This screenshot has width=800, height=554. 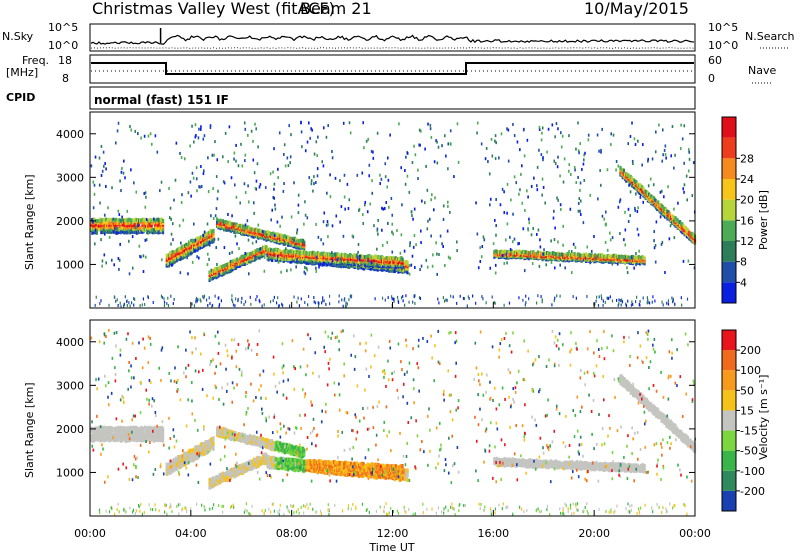 I want to click on nave-label: Nave, so click(x=762, y=70).